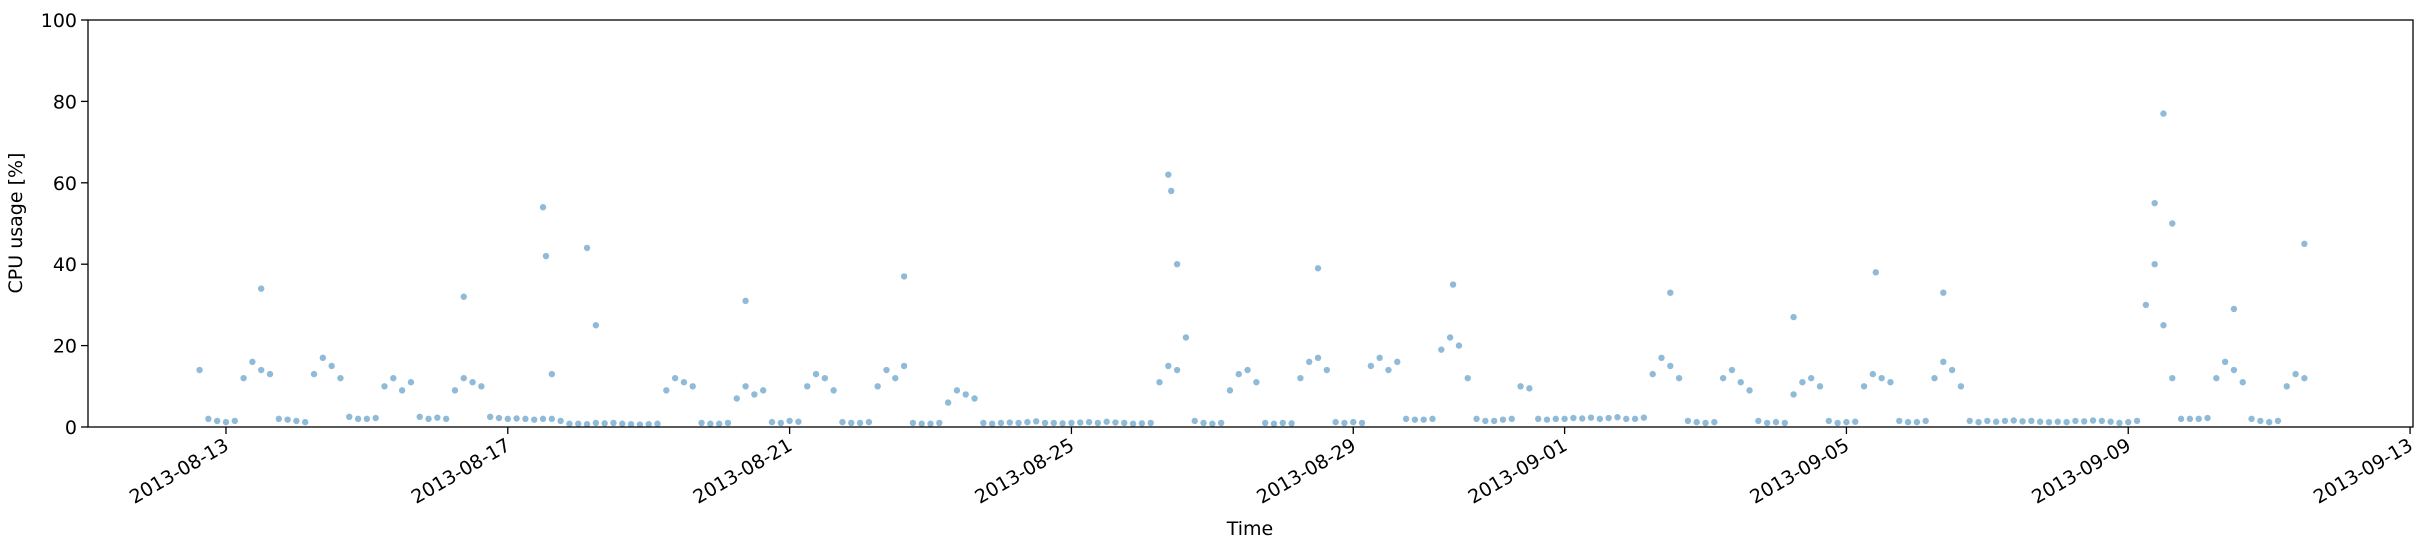  Describe the element at coordinates (16, 223) in the screenshot. I see `y-axis-label: CPU usage [%]` at that location.